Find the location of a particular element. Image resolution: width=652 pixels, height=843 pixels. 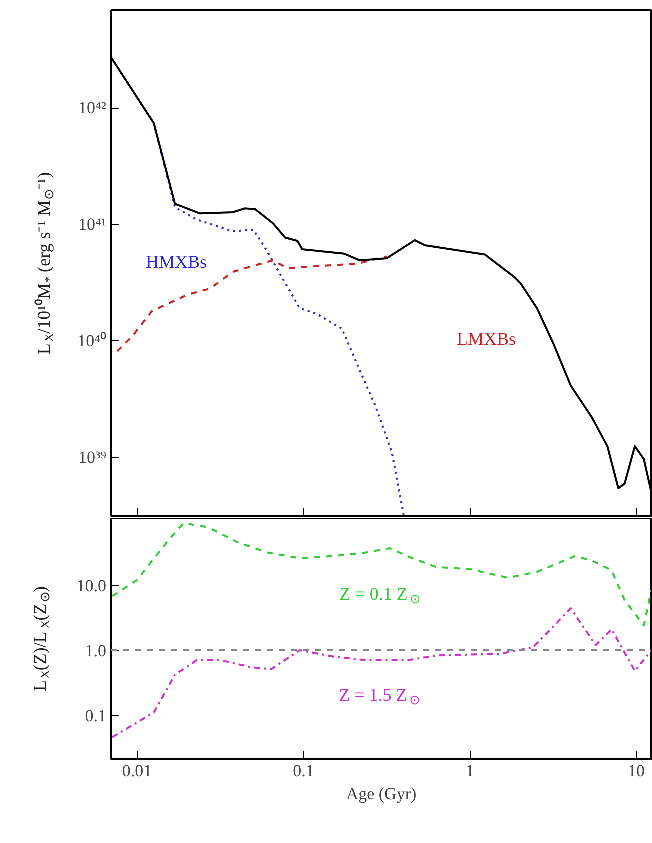

x-tick-label: 0.01 is located at coordinates (137, 771).